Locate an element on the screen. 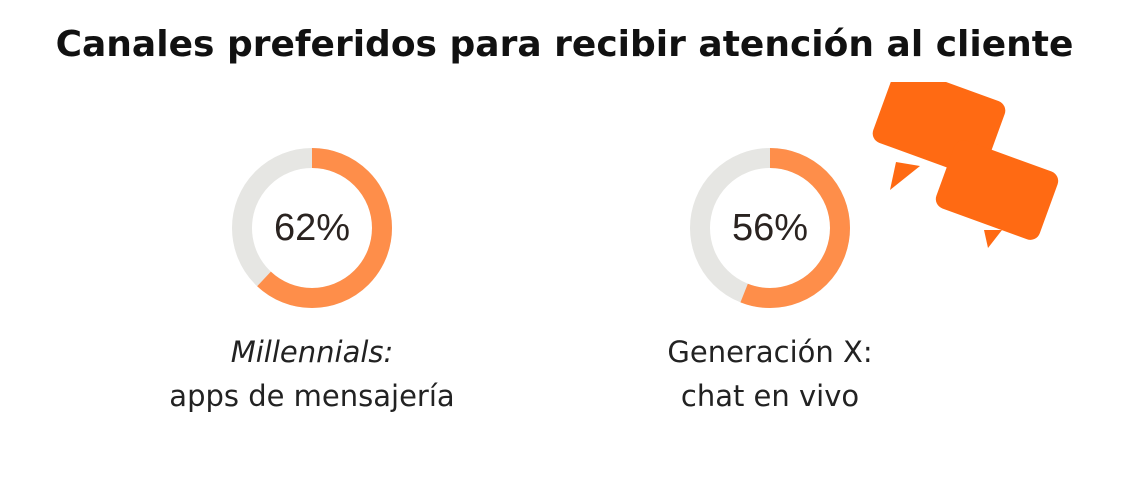 This screenshot has height=490, width=1129. chat-bubbles-svg is located at coordinates (965, 157).